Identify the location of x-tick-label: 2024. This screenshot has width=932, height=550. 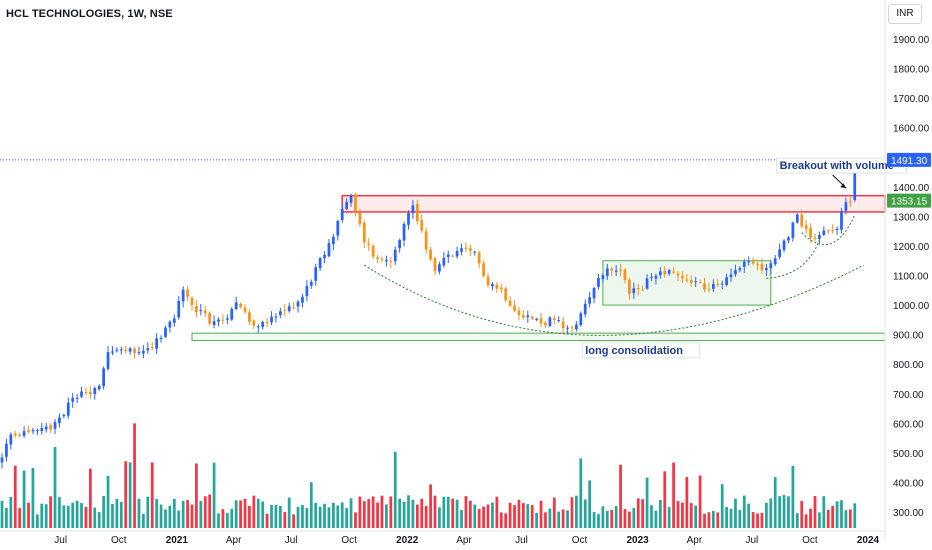
(868, 540).